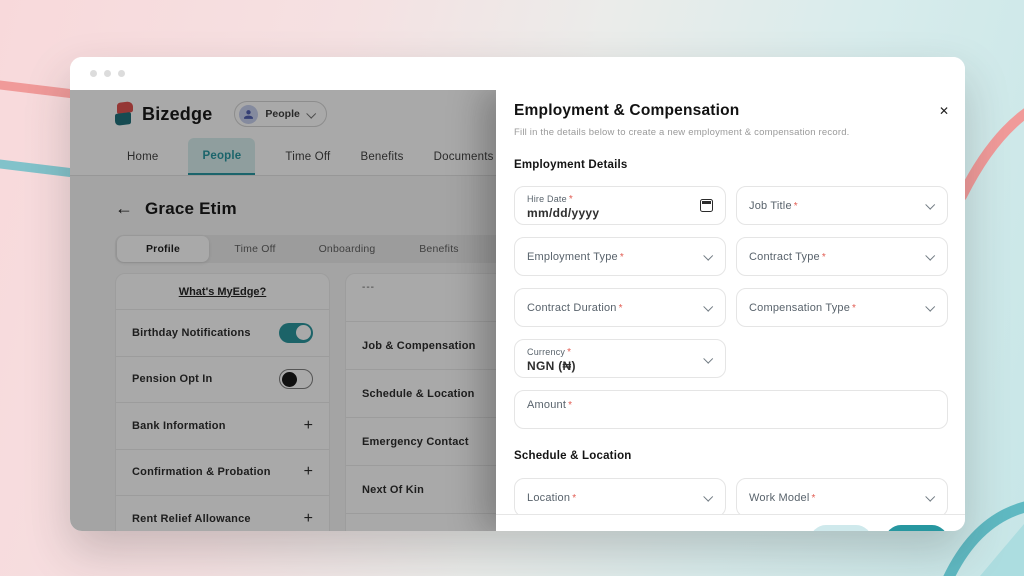 The width and height of the screenshot is (1024, 576). I want to click on whats-myedge-link: What's MyEdge?, so click(222, 291).